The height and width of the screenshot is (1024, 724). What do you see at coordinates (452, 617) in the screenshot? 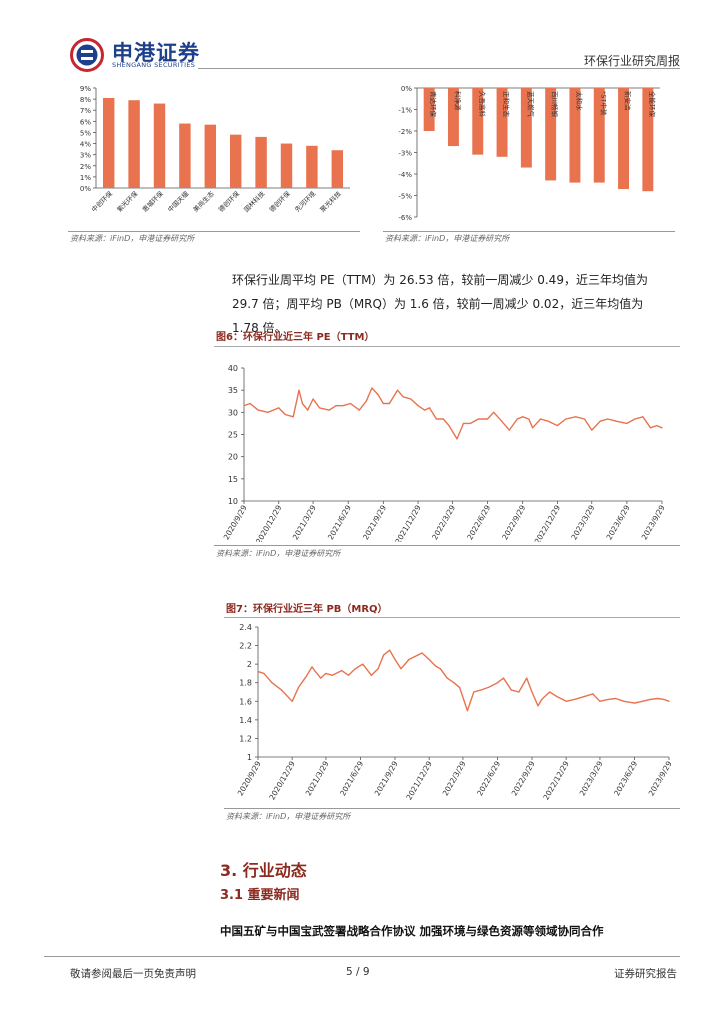
I see `figure-7-divider` at bounding box center [452, 617].